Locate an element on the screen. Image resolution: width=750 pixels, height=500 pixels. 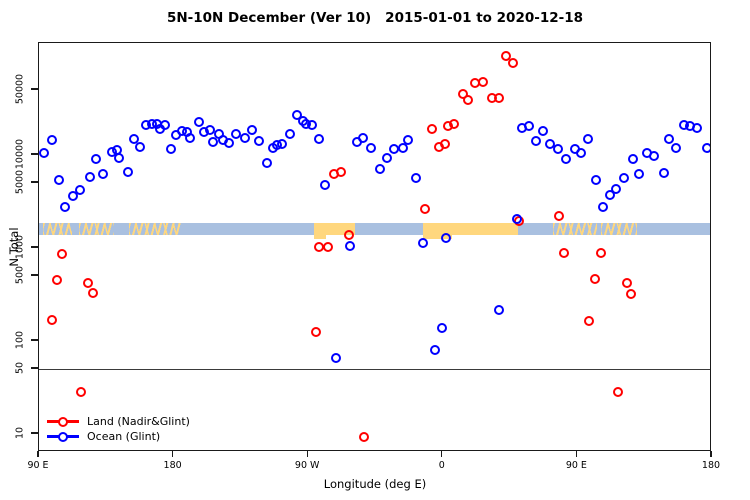
legend: Land (Nadir&Glint) Ocean (Glint) is located at coordinates (118, 429).